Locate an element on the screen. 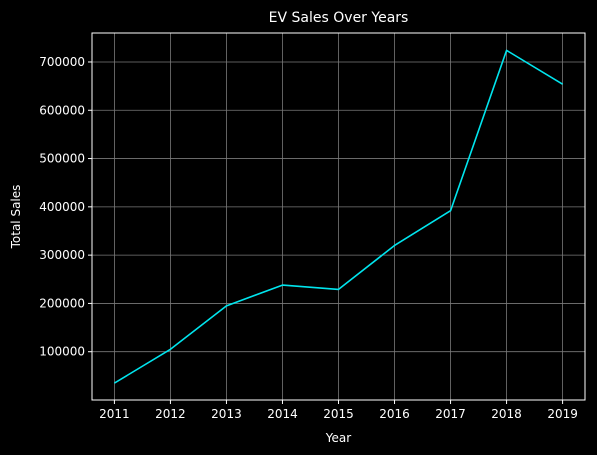 The height and width of the screenshot is (455, 597). y-tick-label: 600000 is located at coordinates (62, 110).